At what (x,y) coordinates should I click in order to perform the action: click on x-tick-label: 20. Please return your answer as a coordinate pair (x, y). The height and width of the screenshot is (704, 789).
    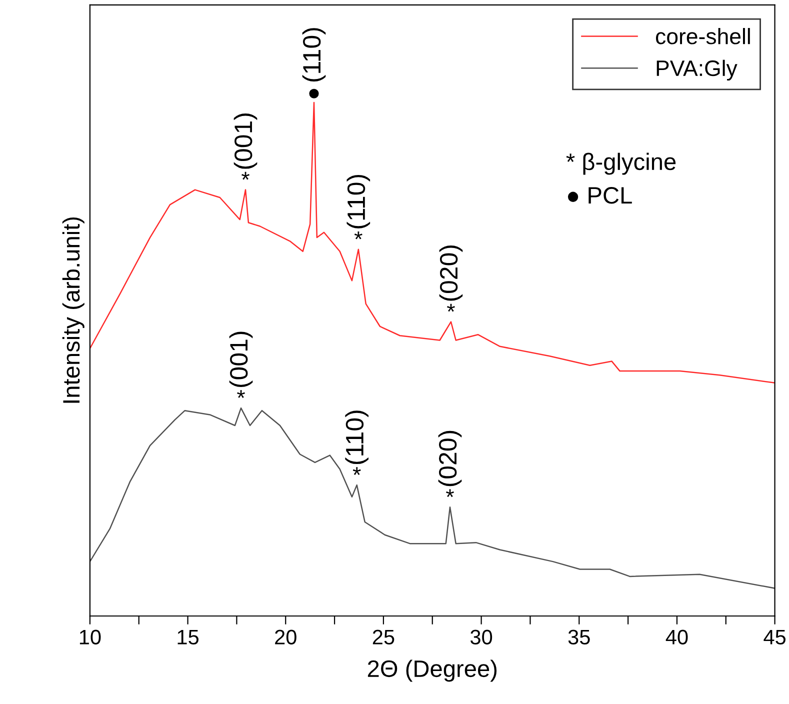
    Looking at the image, I should click on (285, 637).